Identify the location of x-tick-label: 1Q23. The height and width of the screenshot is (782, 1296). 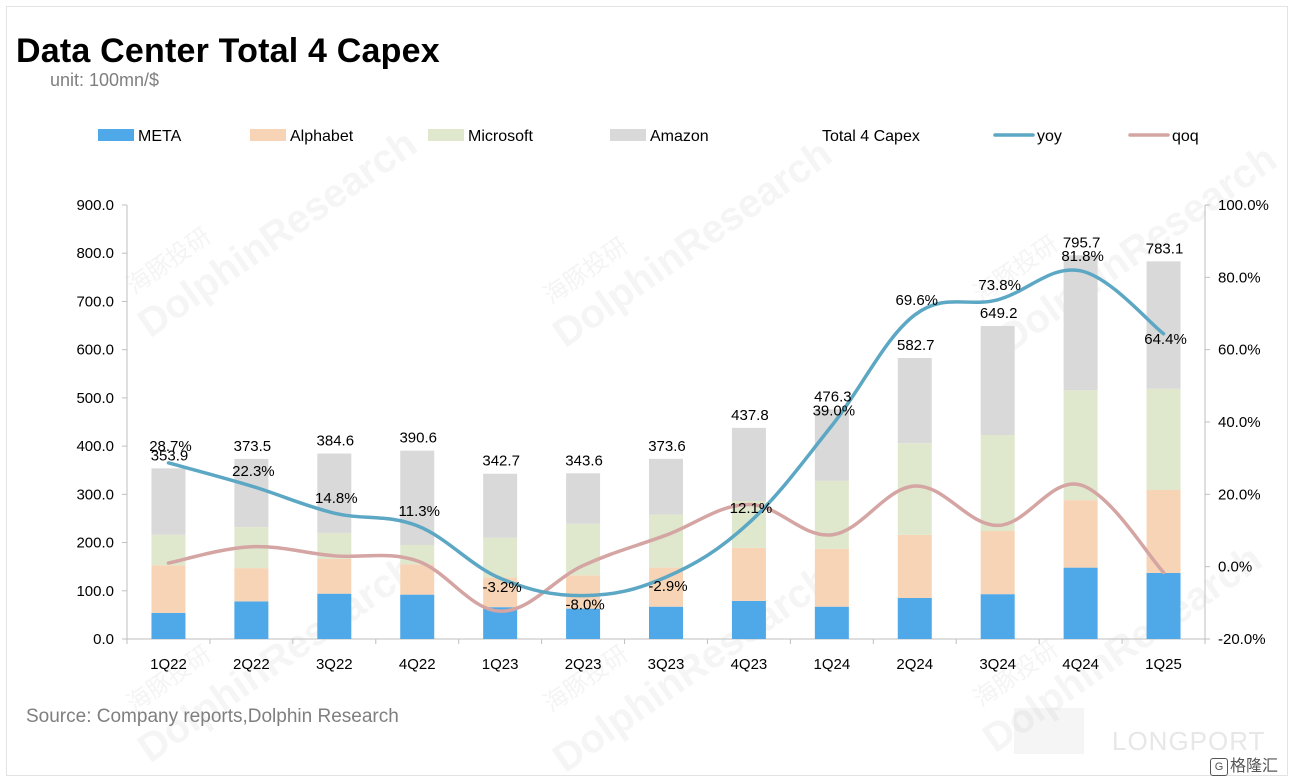
(500, 664).